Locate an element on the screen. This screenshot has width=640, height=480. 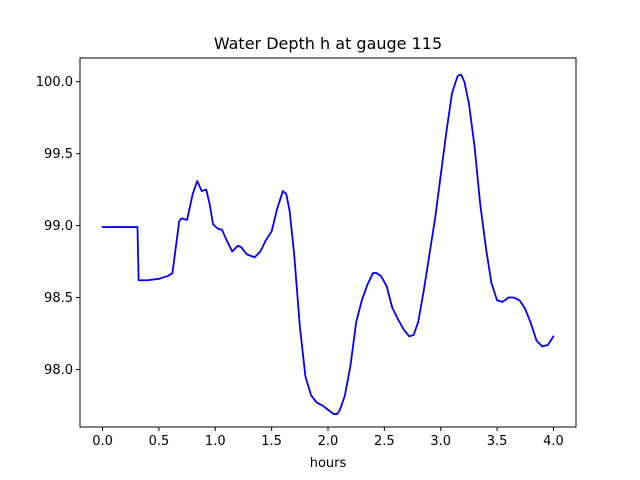
x-tick-label: 3.5 is located at coordinates (497, 441).